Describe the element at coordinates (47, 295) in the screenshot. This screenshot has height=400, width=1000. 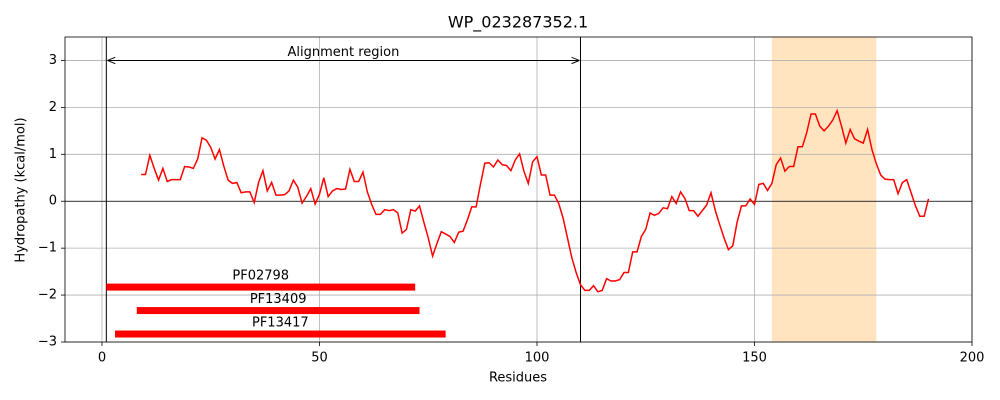
I see `y-tick-label: −2` at that location.